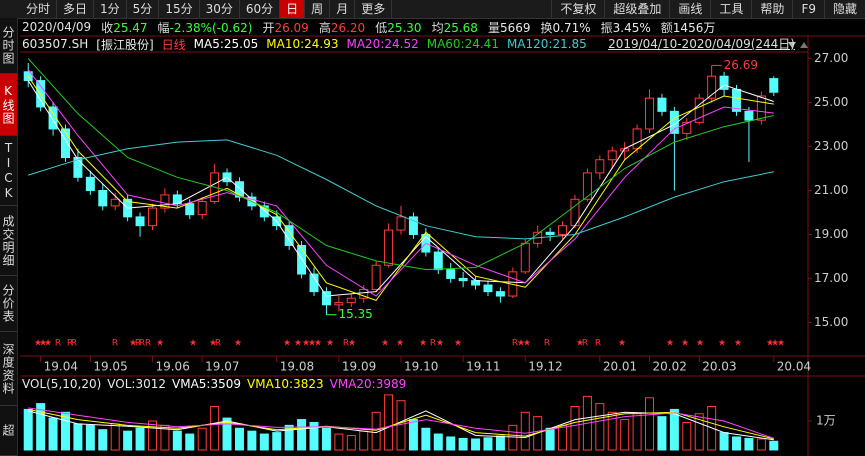 This screenshot has width=865, height=456. What do you see at coordinates (260, 9) in the screenshot?
I see `period-tab: 60分` at bounding box center [260, 9].